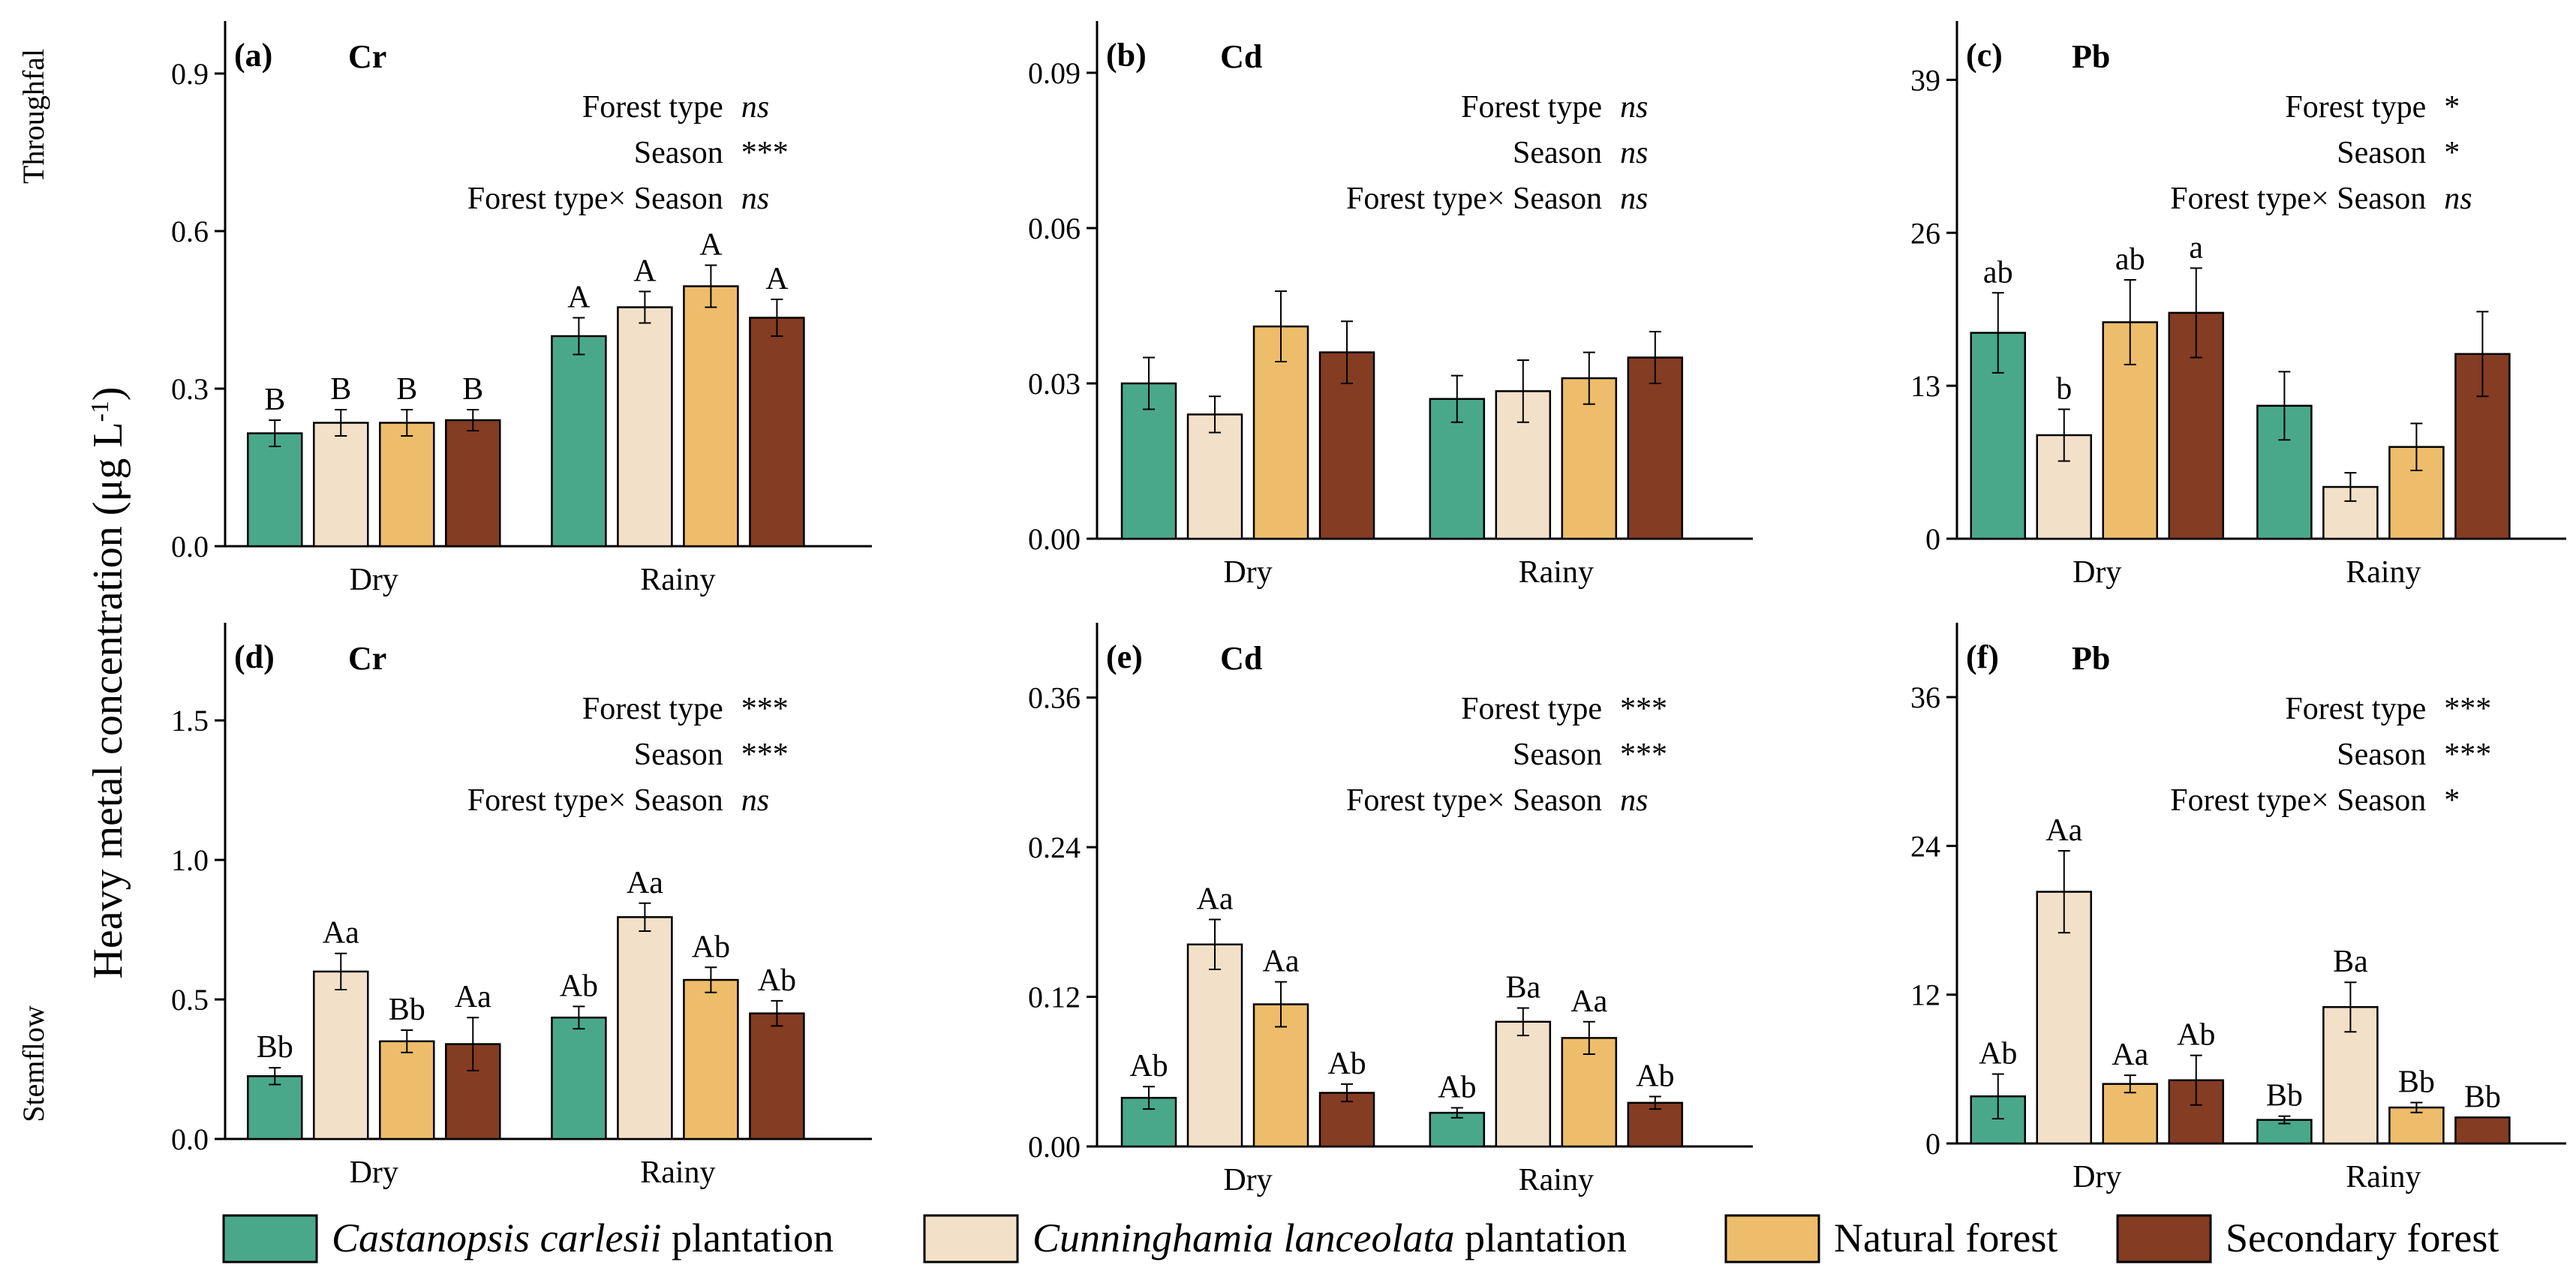  I want to click on legend-label-cunninghamia: Cunninghamia lanceolata plantation, so click(1330, 1237).